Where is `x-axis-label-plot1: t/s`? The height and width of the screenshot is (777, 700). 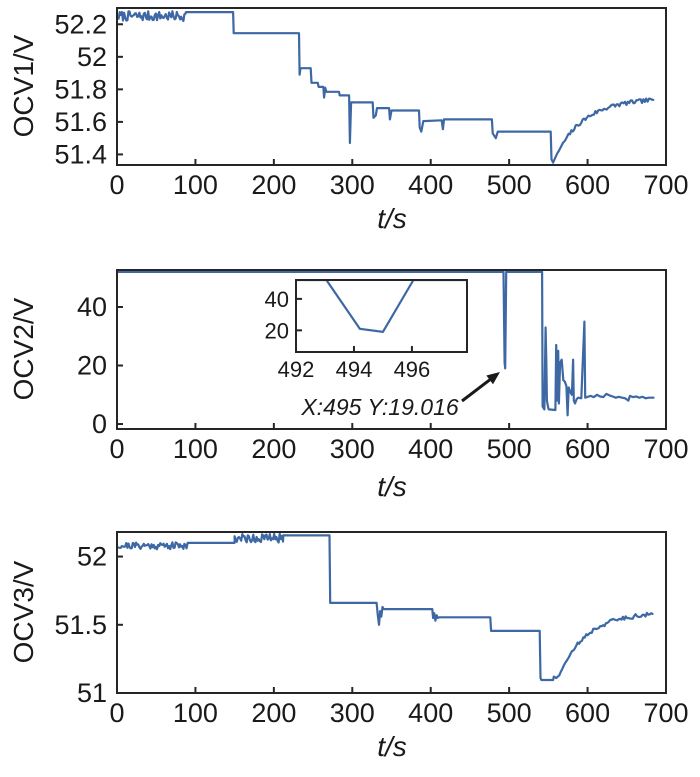 x-axis-label-plot1: t/s is located at coordinates (392, 218).